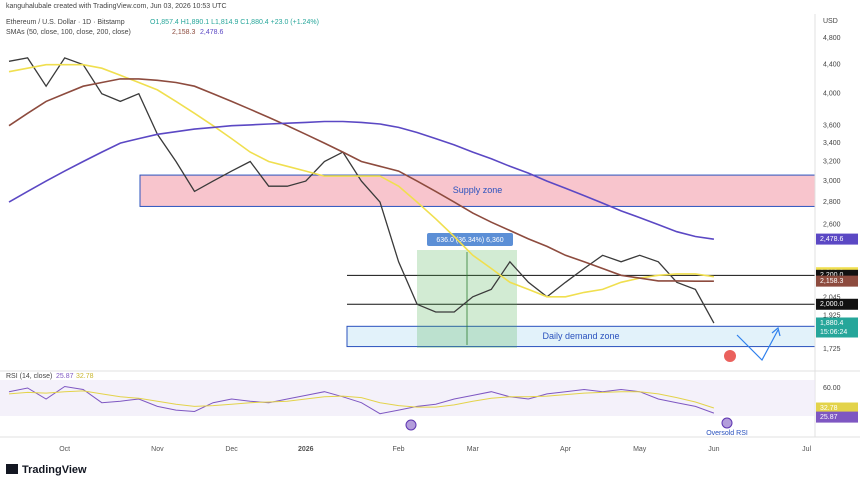  Describe the element at coordinates (830, 21) in the screenshot. I see `currency: USD` at that location.